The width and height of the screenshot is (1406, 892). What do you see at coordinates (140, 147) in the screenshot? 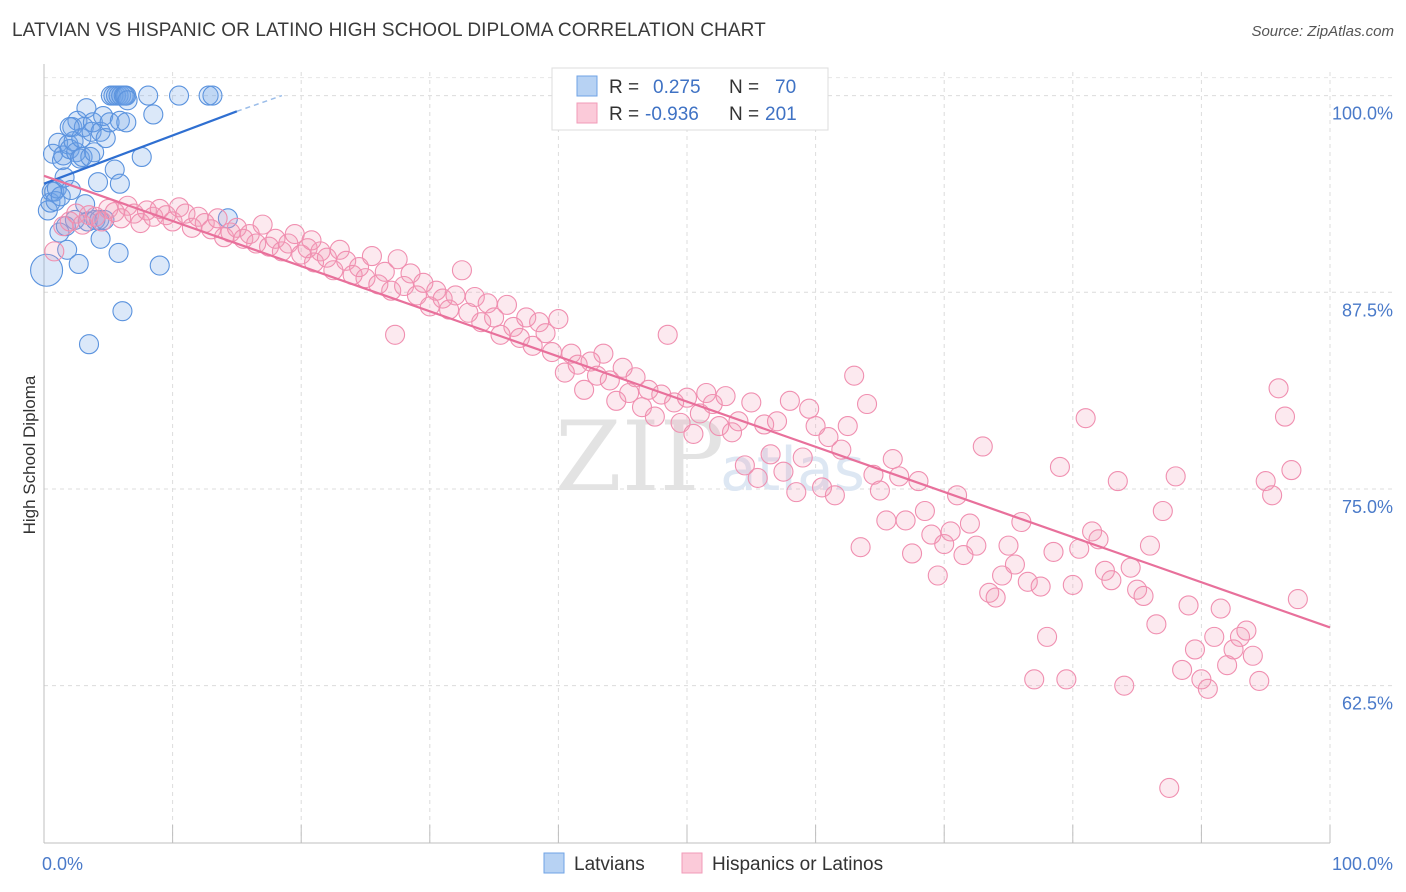
I see `latvians-trend-line` at bounding box center [140, 147].